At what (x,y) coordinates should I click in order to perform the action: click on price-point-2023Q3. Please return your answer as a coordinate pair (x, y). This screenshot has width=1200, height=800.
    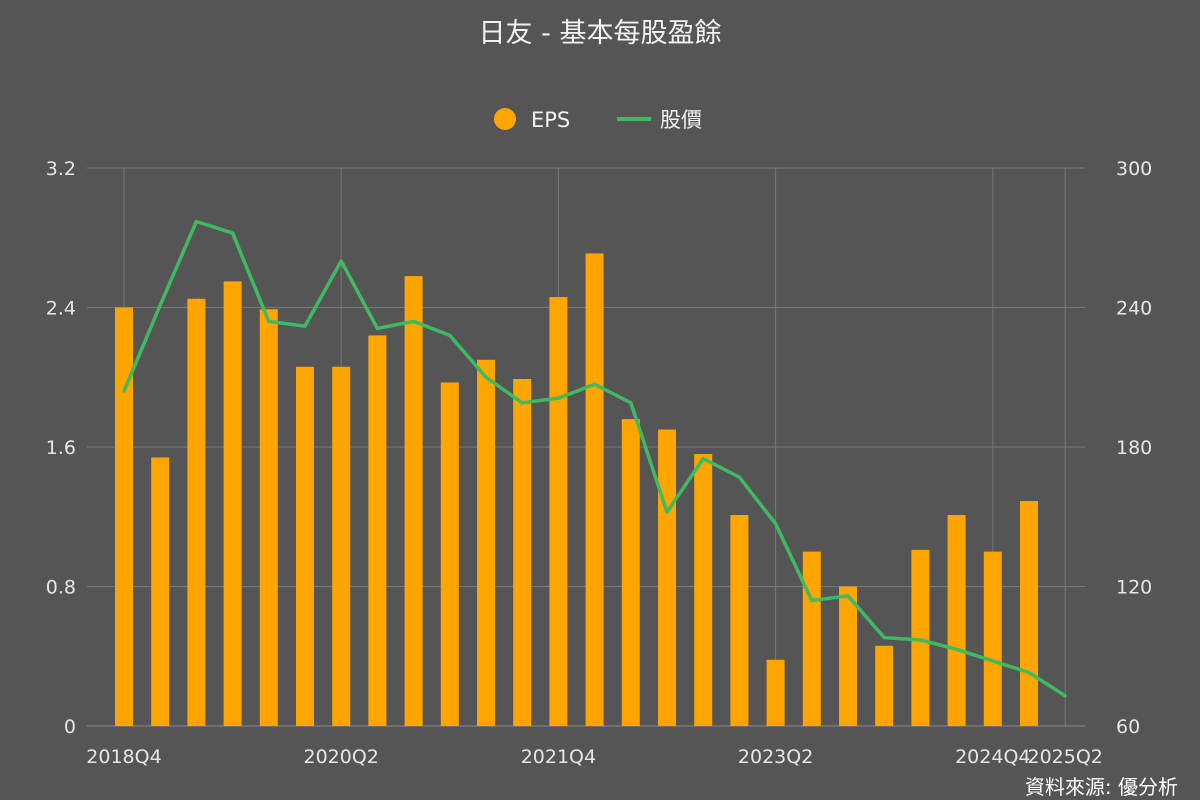
    Looking at the image, I should click on (812, 600).